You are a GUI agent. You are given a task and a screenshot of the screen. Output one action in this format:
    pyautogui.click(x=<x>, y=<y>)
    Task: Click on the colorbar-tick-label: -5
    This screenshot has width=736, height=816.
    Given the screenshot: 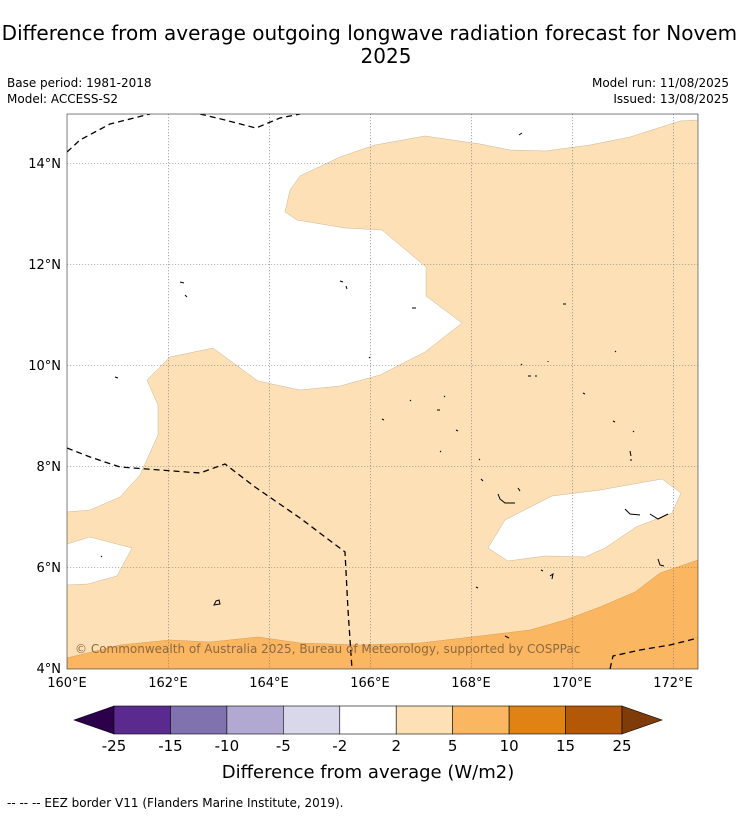 What is the action you would take?
    pyautogui.click(x=283, y=746)
    